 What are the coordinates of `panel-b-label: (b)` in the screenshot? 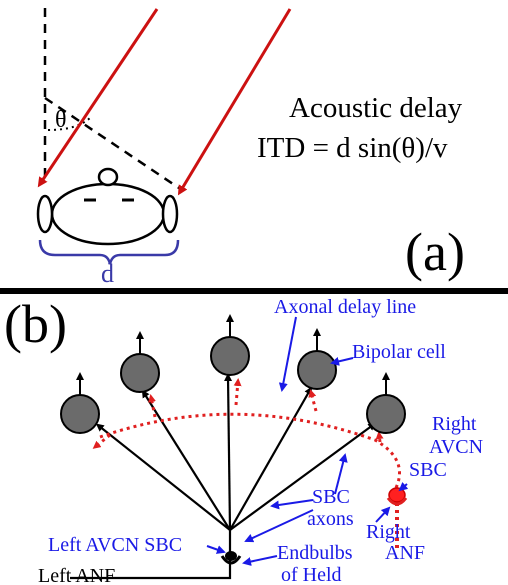 It's located at (35, 324).